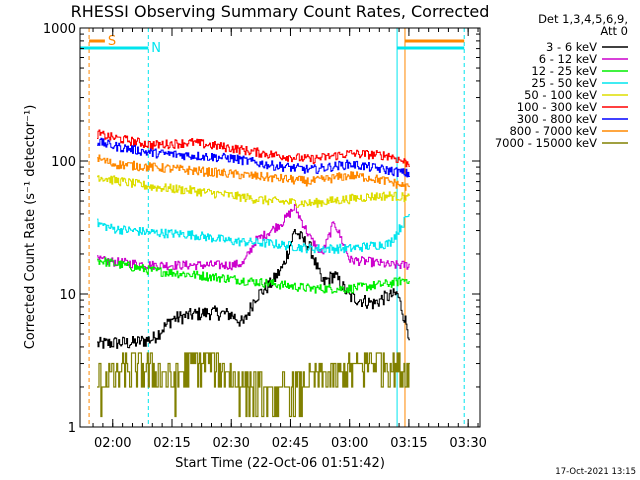  What do you see at coordinates (467, 443) in the screenshot?
I see `x-tick-label-6: 03:30` at bounding box center [467, 443].